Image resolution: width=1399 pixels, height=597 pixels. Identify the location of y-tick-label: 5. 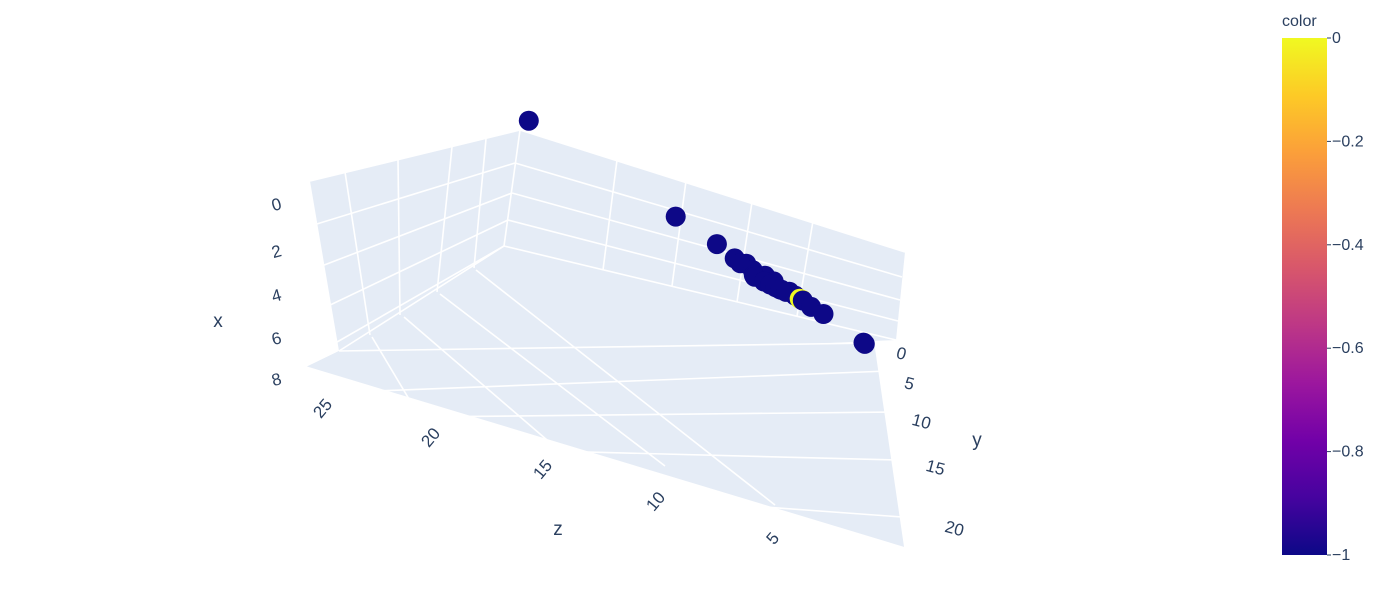
(909, 383).